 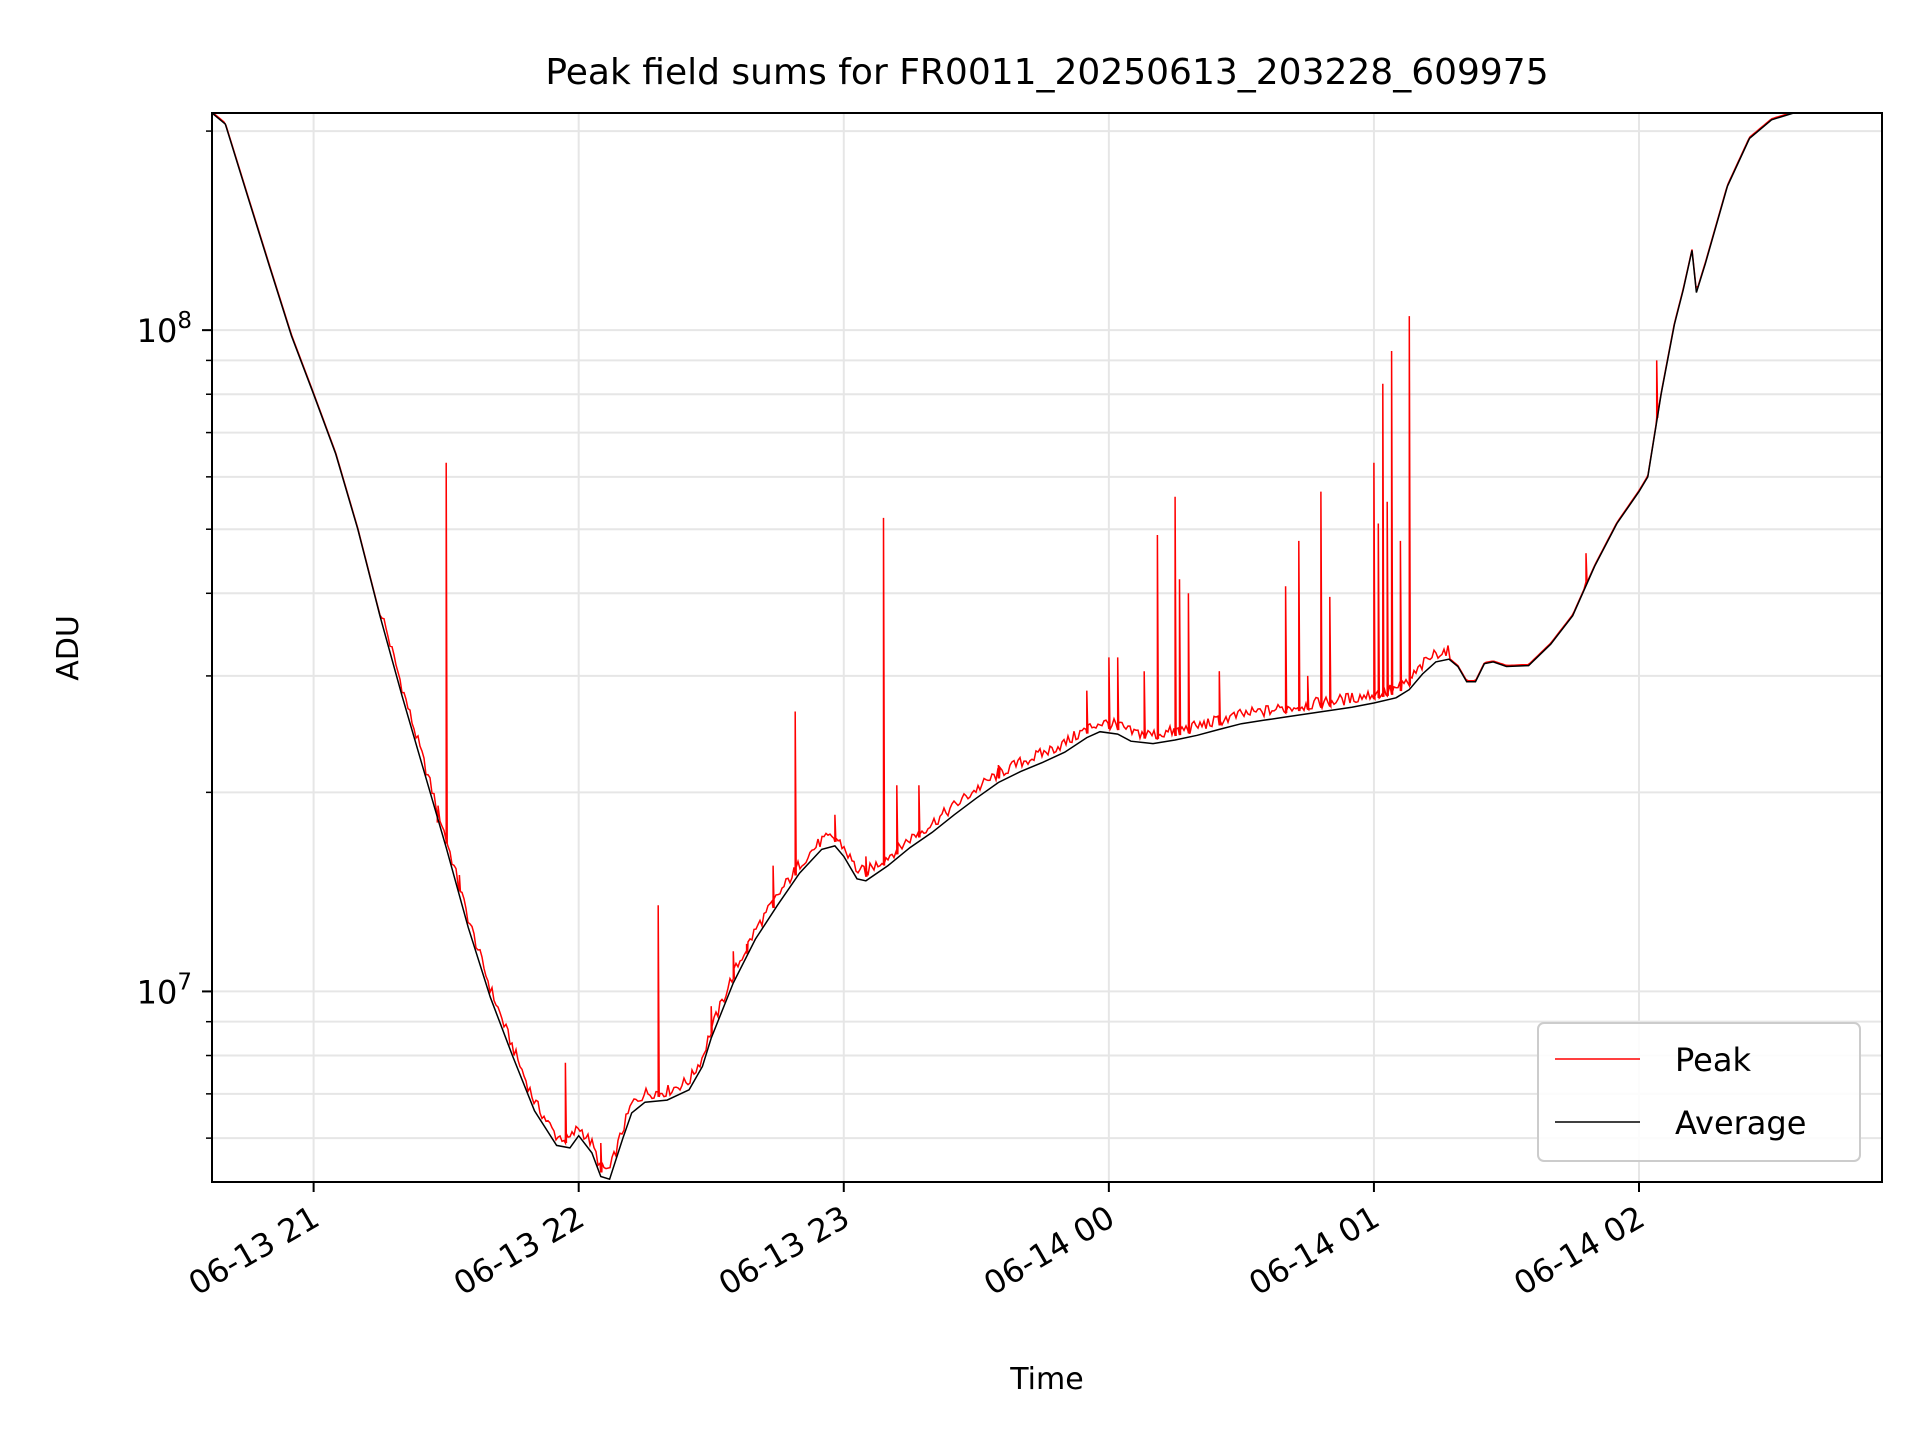 What do you see at coordinates (68, 648) in the screenshot?
I see `y-axis-label: ADU` at bounding box center [68, 648].